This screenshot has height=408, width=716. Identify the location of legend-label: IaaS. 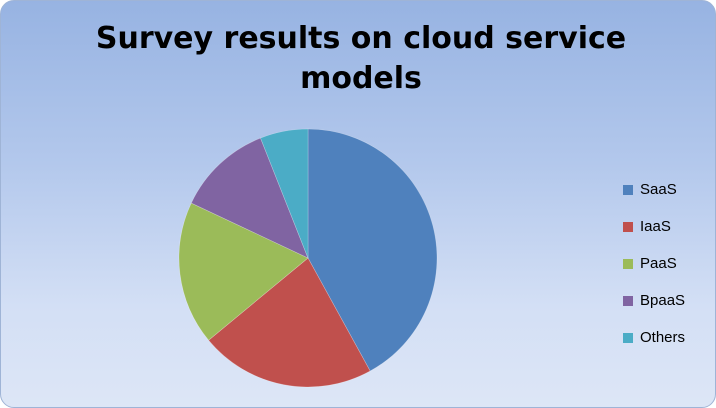
(655, 226).